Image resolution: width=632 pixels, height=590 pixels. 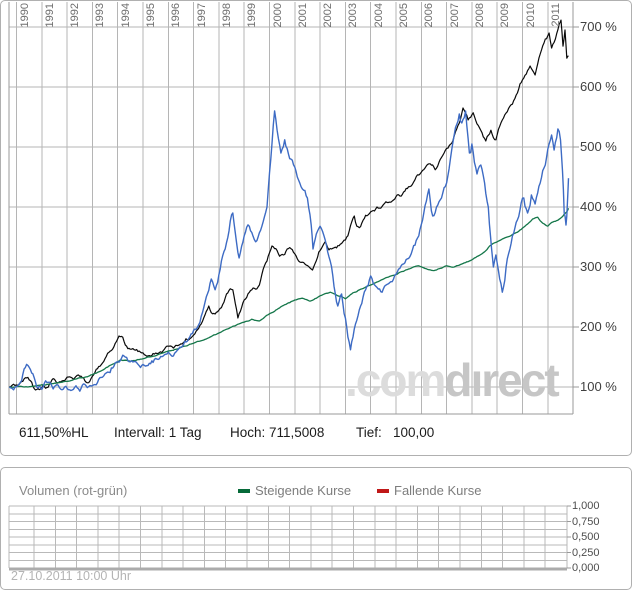 What do you see at coordinates (328, 15) in the screenshot?
I see `year-label: 2002` at bounding box center [328, 15].